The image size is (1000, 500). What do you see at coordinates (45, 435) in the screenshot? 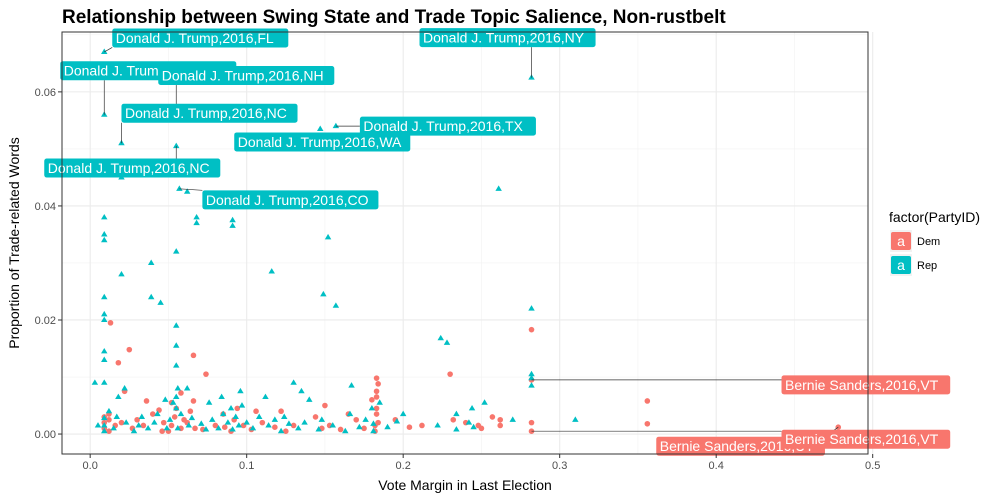
I see `y-tick-label: 0.00` at bounding box center [45, 435].